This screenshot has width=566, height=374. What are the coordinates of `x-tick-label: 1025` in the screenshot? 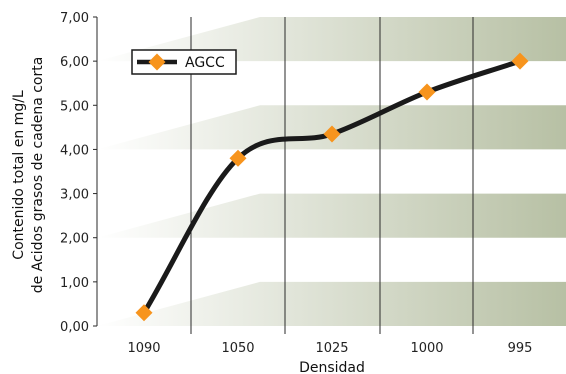 It's located at (331, 348).